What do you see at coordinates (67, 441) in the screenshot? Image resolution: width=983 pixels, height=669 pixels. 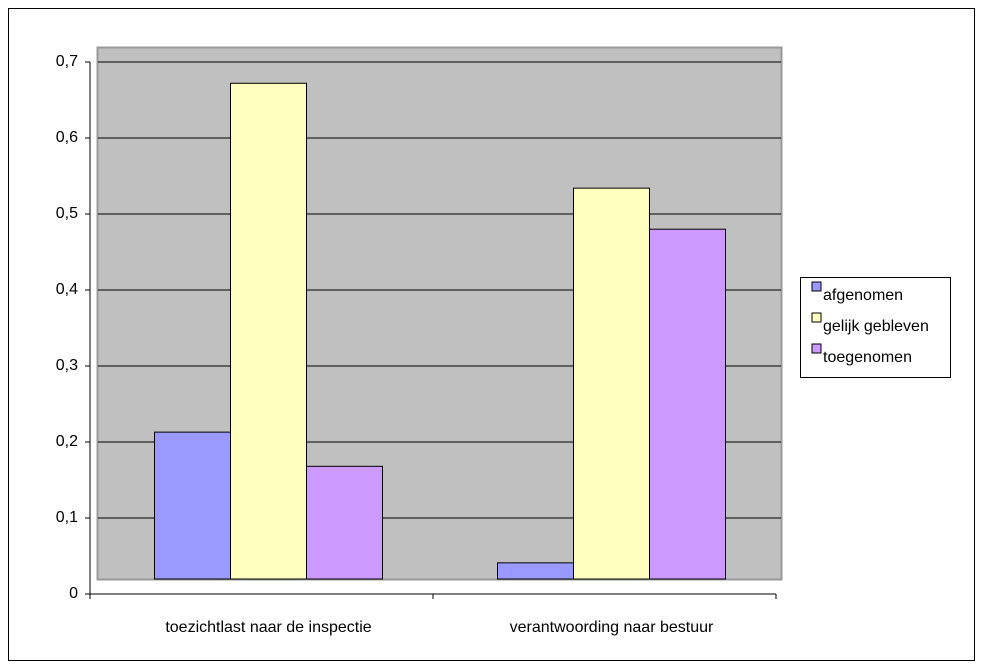 I see `y-tick-label: 0,2` at bounding box center [67, 441].